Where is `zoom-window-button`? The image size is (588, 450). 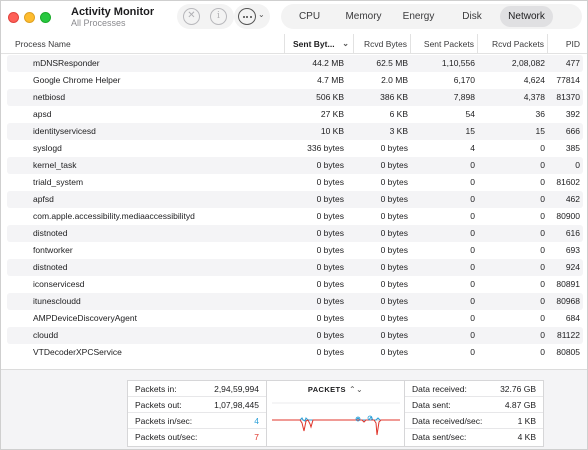 zoom-window-button is located at coordinates (45, 17).